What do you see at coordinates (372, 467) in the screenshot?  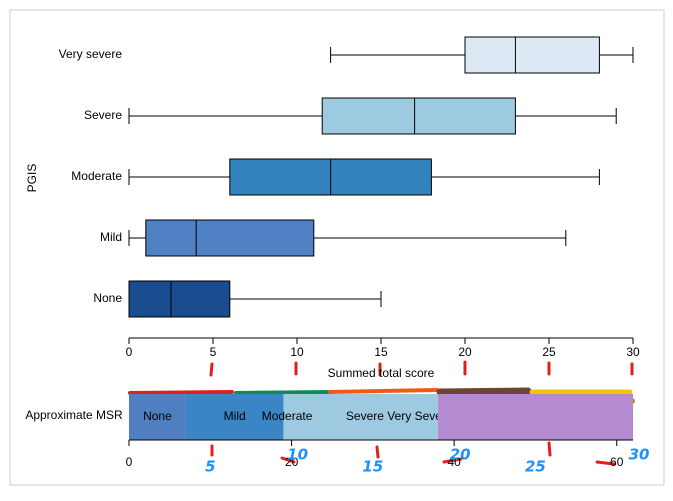 I see `handwritten-label: 15` at bounding box center [372, 467].